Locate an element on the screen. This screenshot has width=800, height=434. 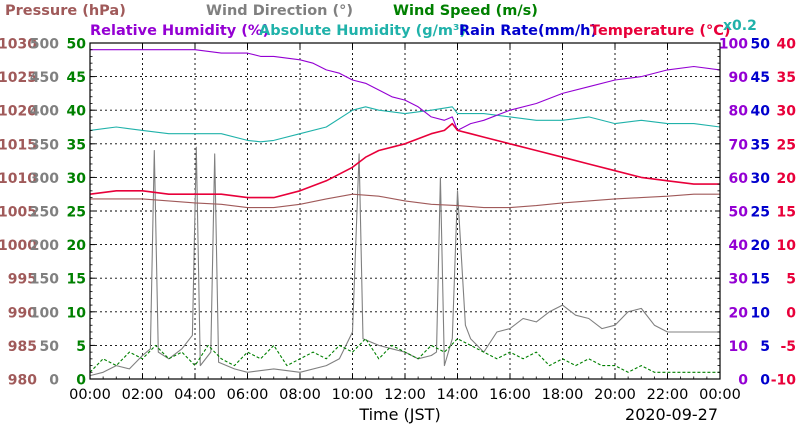
y-tick-label-rain-rate: 0 is located at coordinates (765, 381).